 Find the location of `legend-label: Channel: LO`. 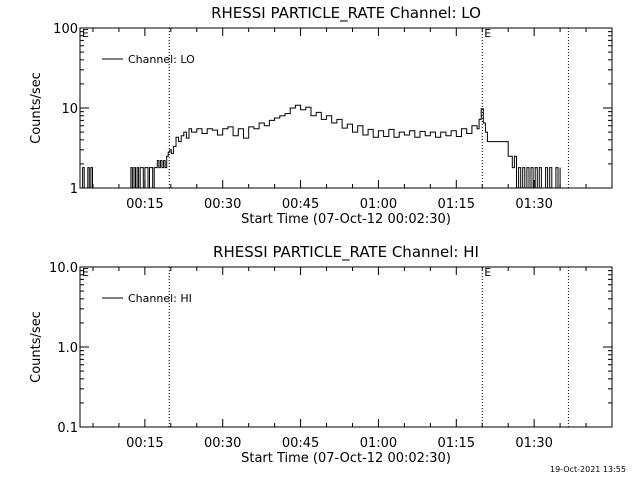

legend-label: Channel: LO is located at coordinates (161, 59).